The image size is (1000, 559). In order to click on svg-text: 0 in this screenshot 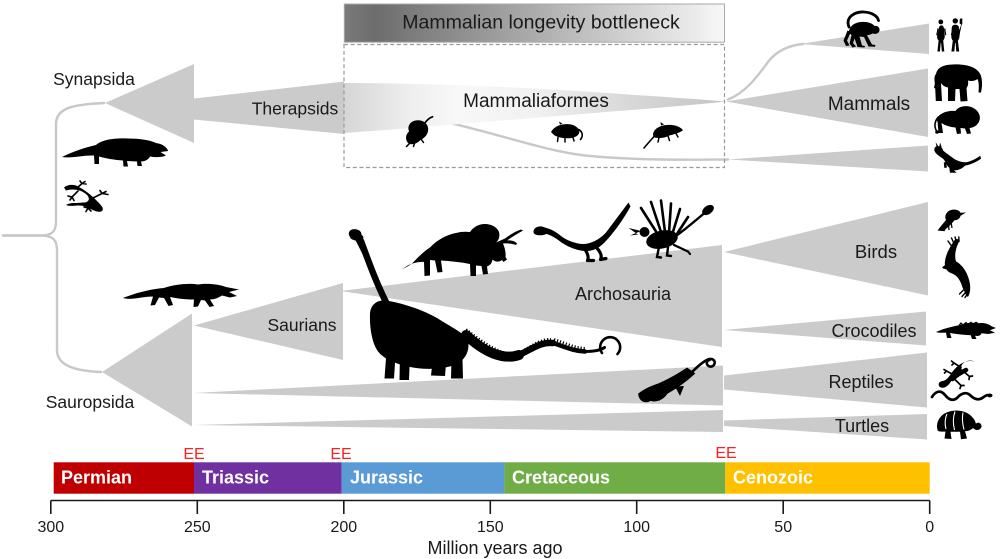, I will do `click(929, 527)`.